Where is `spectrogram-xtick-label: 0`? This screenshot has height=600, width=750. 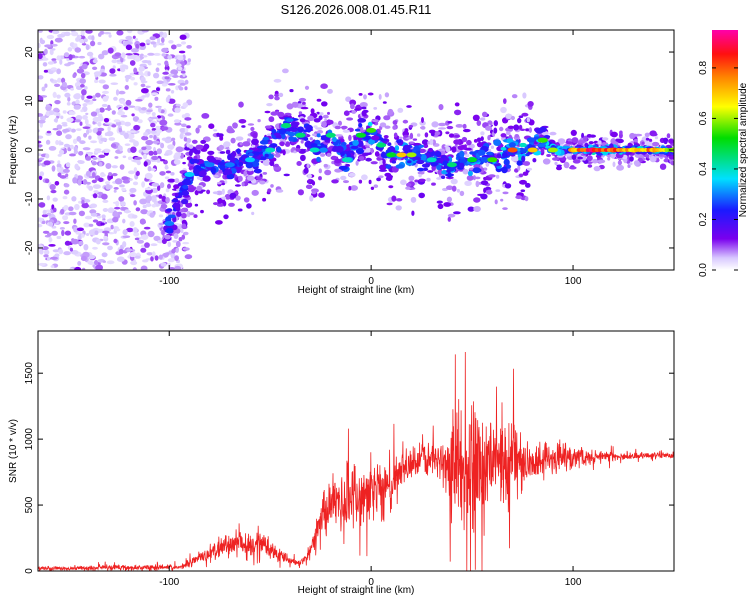 spectrogram-xtick-label: 0 is located at coordinates (371, 281).